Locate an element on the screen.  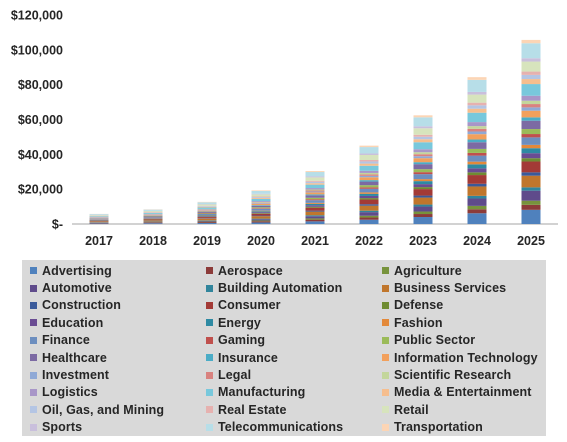
x-tick-label: 2020 is located at coordinates (261, 241).